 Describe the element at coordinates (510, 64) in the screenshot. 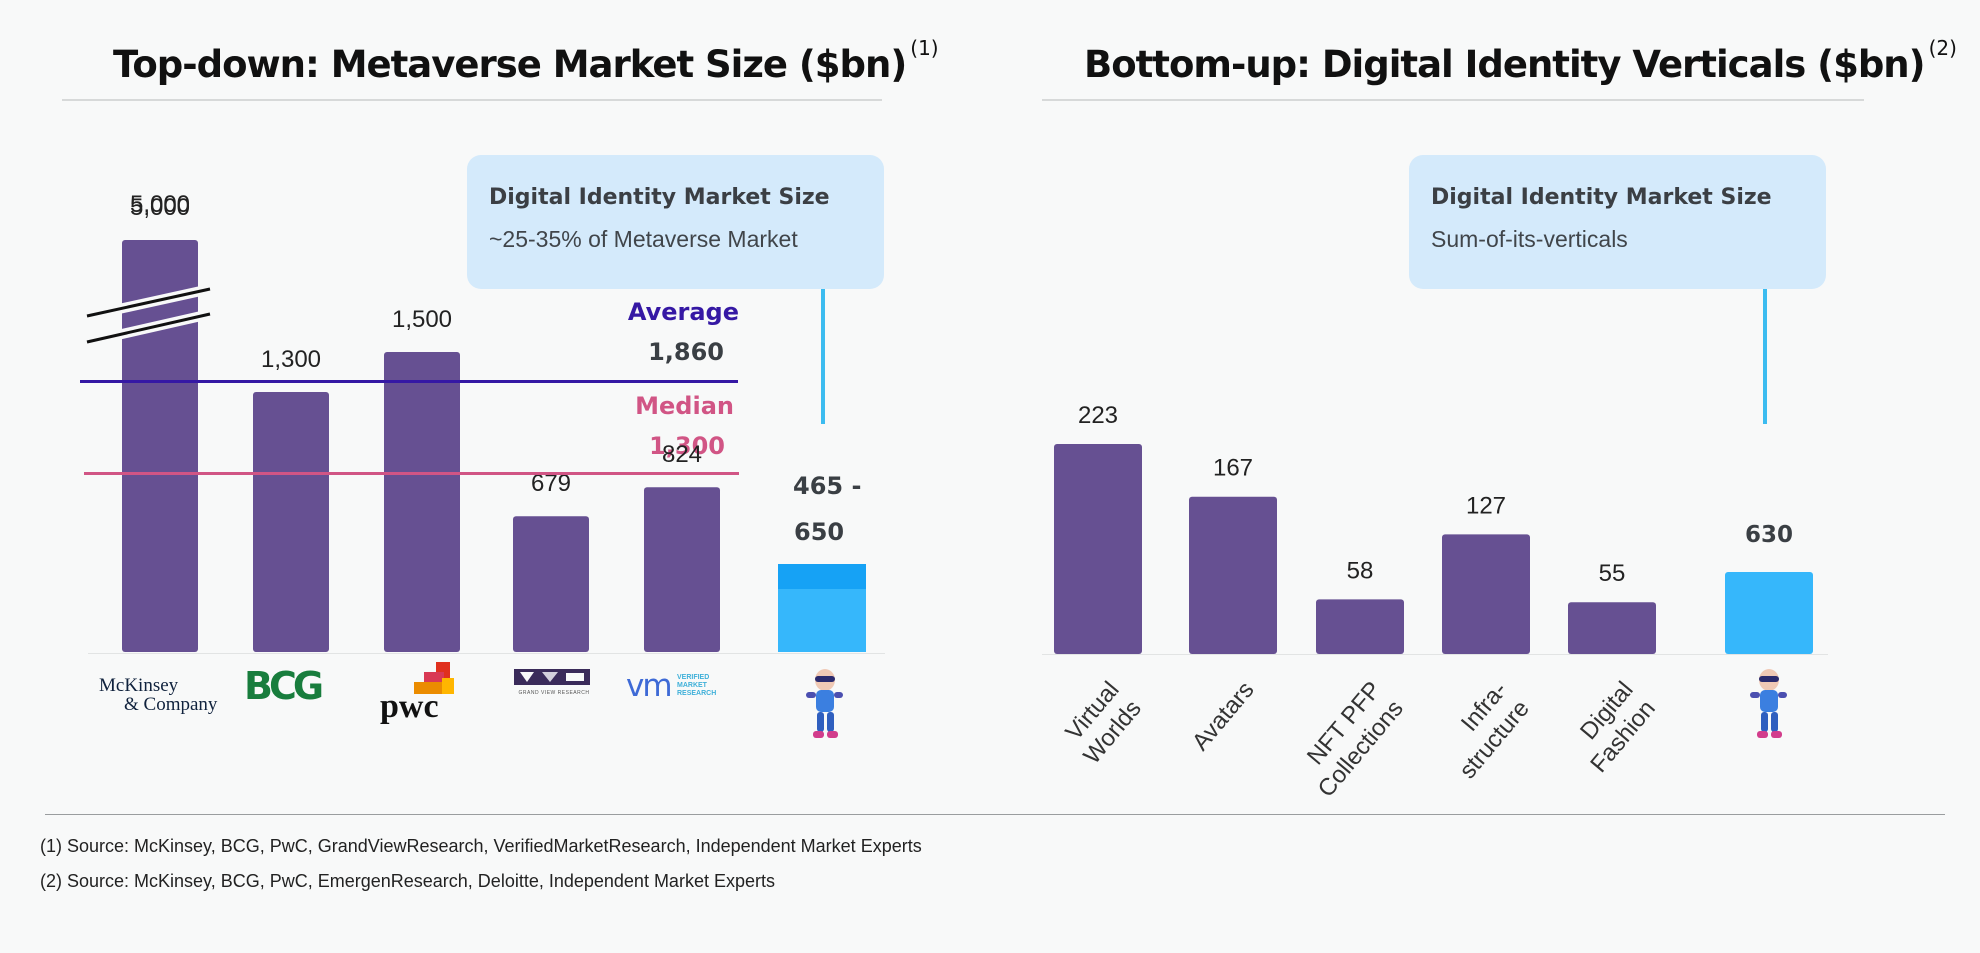

I see `left-chart-title-text: Top-down: Metaverse Market Size ($bn)` at that location.